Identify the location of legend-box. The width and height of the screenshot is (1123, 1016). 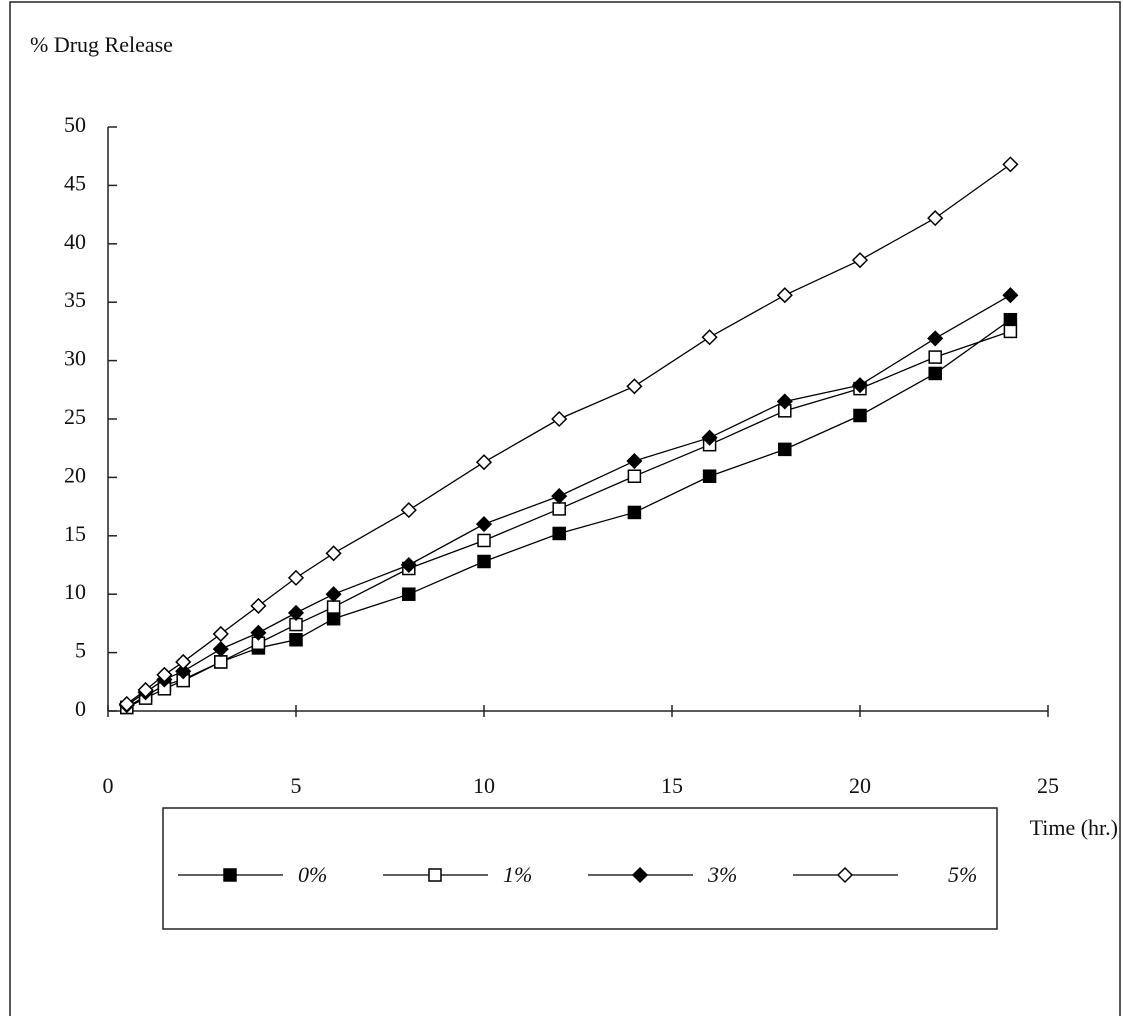
(580, 868).